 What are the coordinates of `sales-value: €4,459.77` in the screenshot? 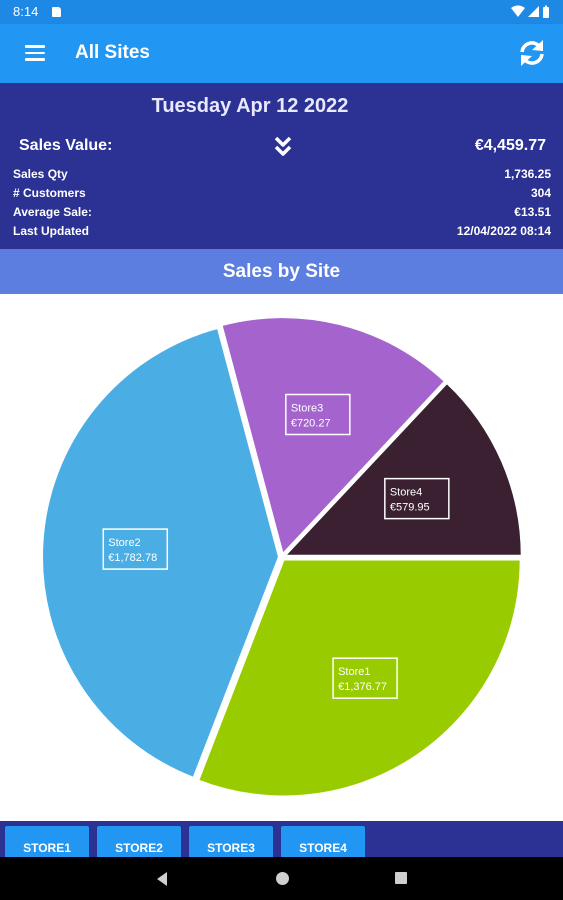 It's located at (510, 145).